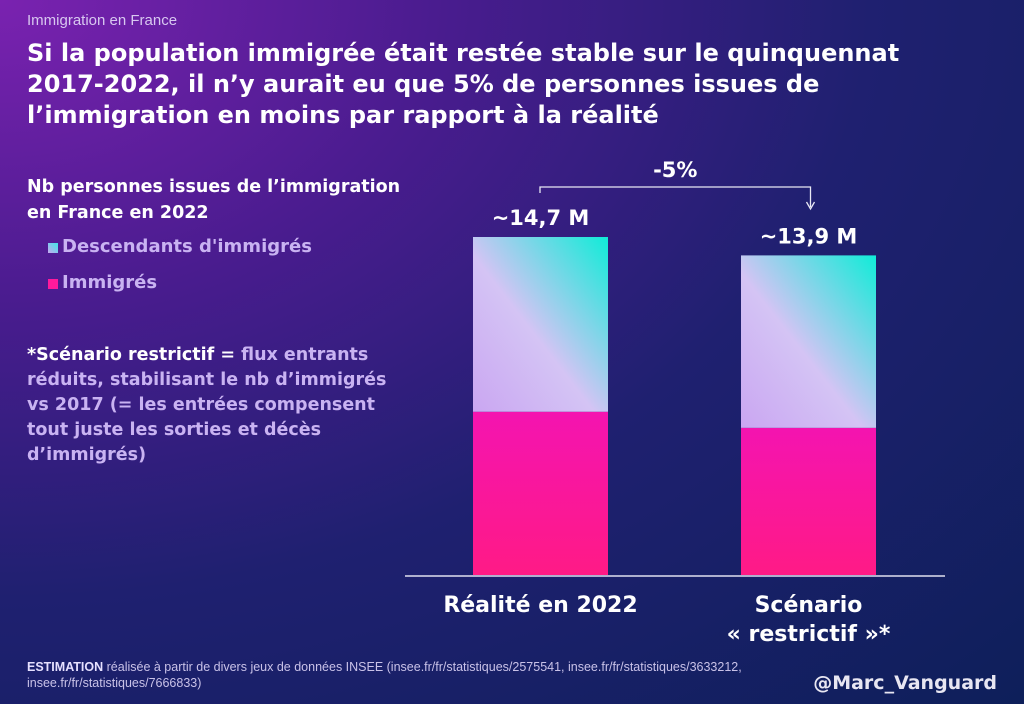 The height and width of the screenshot is (704, 1024). Describe the element at coordinates (809, 634) in the screenshot. I see `category-label: « restrictif »*` at that location.